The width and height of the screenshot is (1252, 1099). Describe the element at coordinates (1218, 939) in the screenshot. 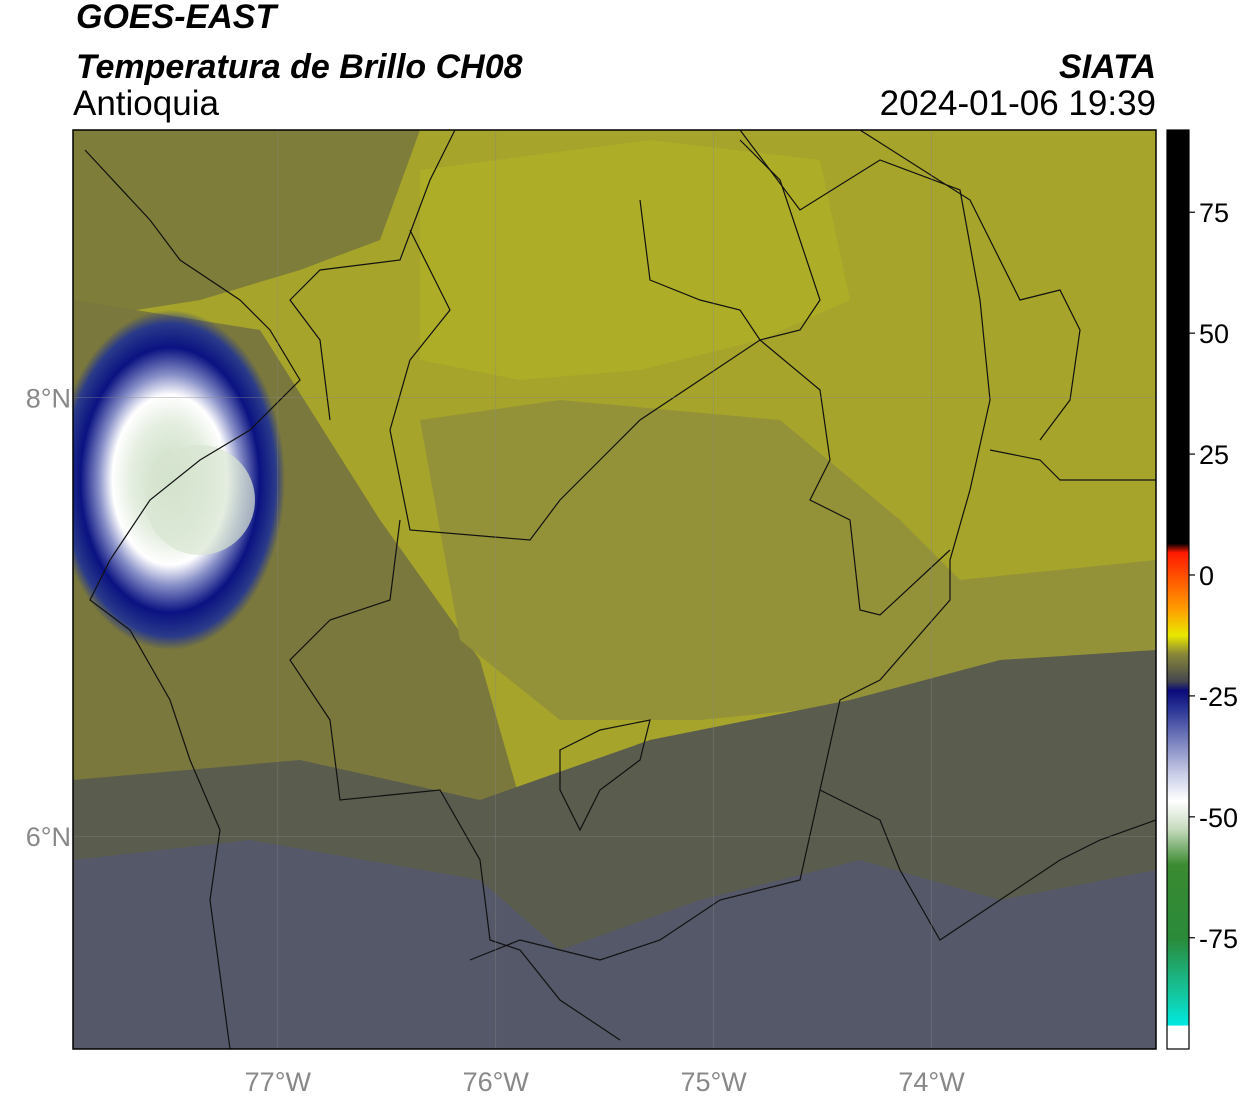

I see `colorbar-tick-label: -75` at that location.